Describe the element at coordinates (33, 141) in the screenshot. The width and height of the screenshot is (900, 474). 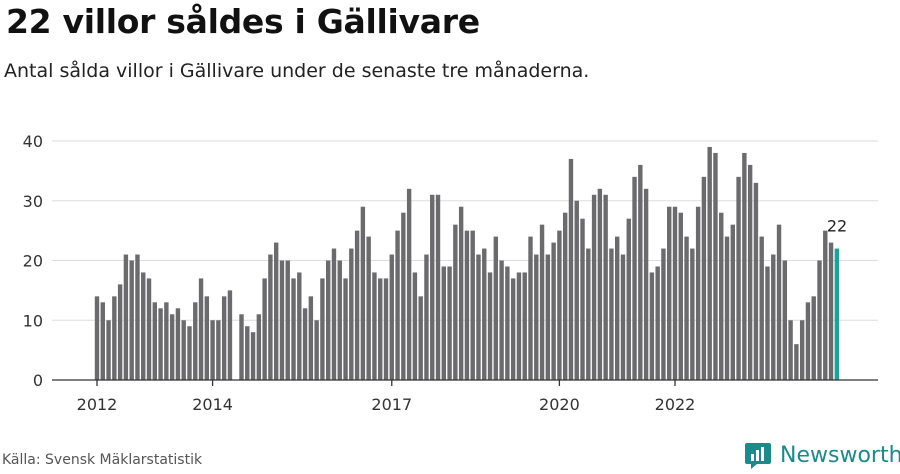
I see `y-tick-label: 40` at that location.